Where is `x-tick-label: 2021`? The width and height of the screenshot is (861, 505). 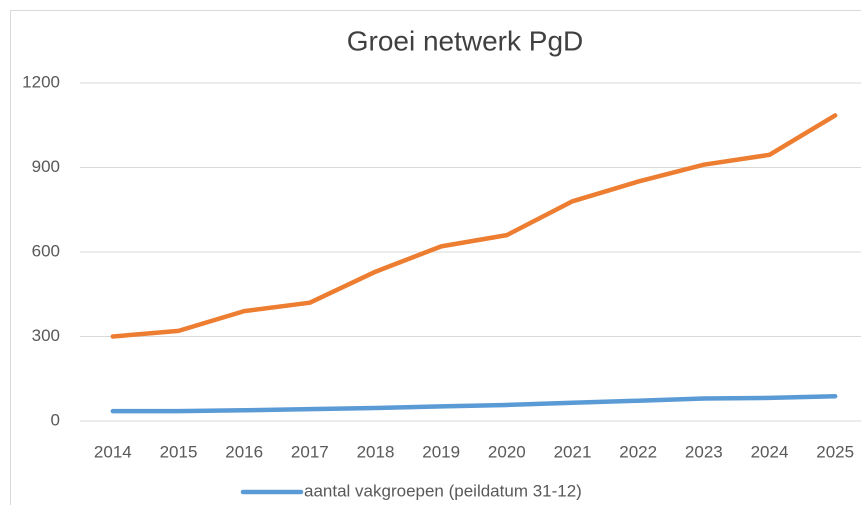
x-tick-label: 2021 is located at coordinates (573, 451).